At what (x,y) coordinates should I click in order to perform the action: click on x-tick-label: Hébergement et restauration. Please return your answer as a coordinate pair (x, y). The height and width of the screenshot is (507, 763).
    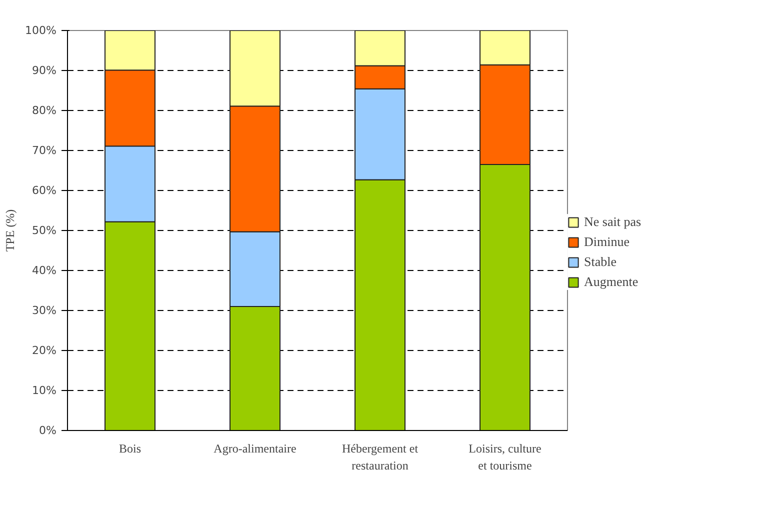
    Looking at the image, I should click on (380, 457).